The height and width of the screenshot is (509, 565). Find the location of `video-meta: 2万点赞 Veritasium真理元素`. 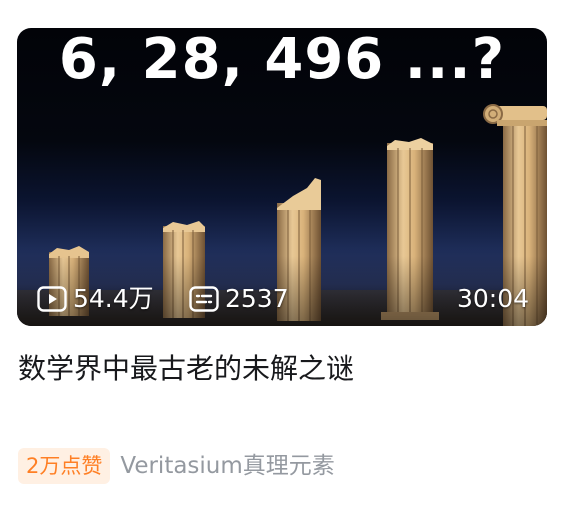

video-meta: 2万点赞 Veritasium真理元素 is located at coordinates (176, 466).